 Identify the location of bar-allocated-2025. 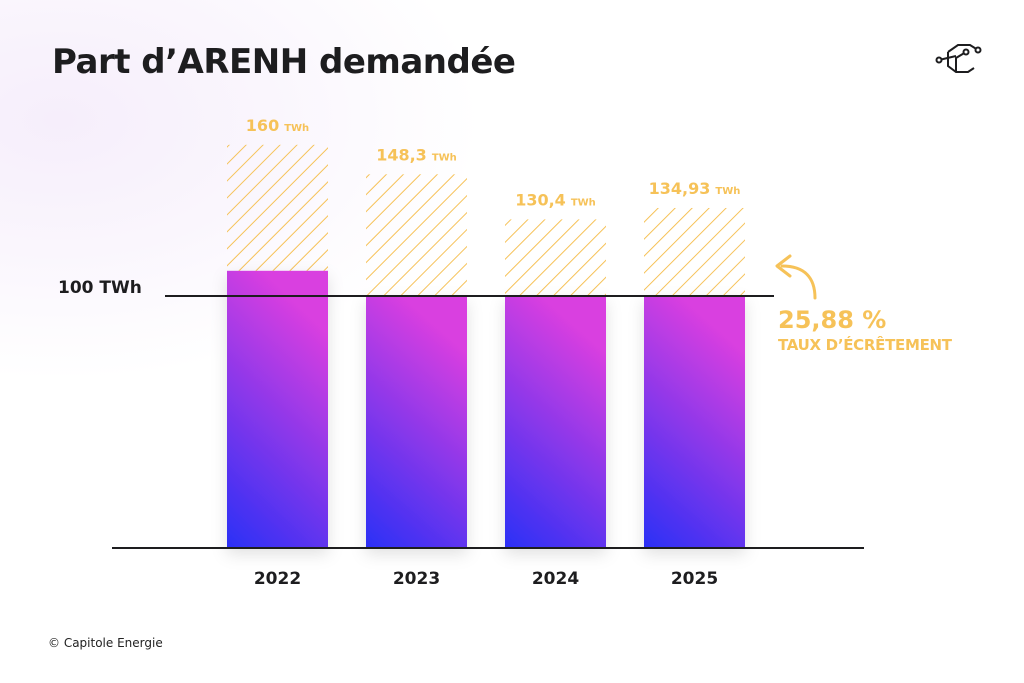
(694, 422).